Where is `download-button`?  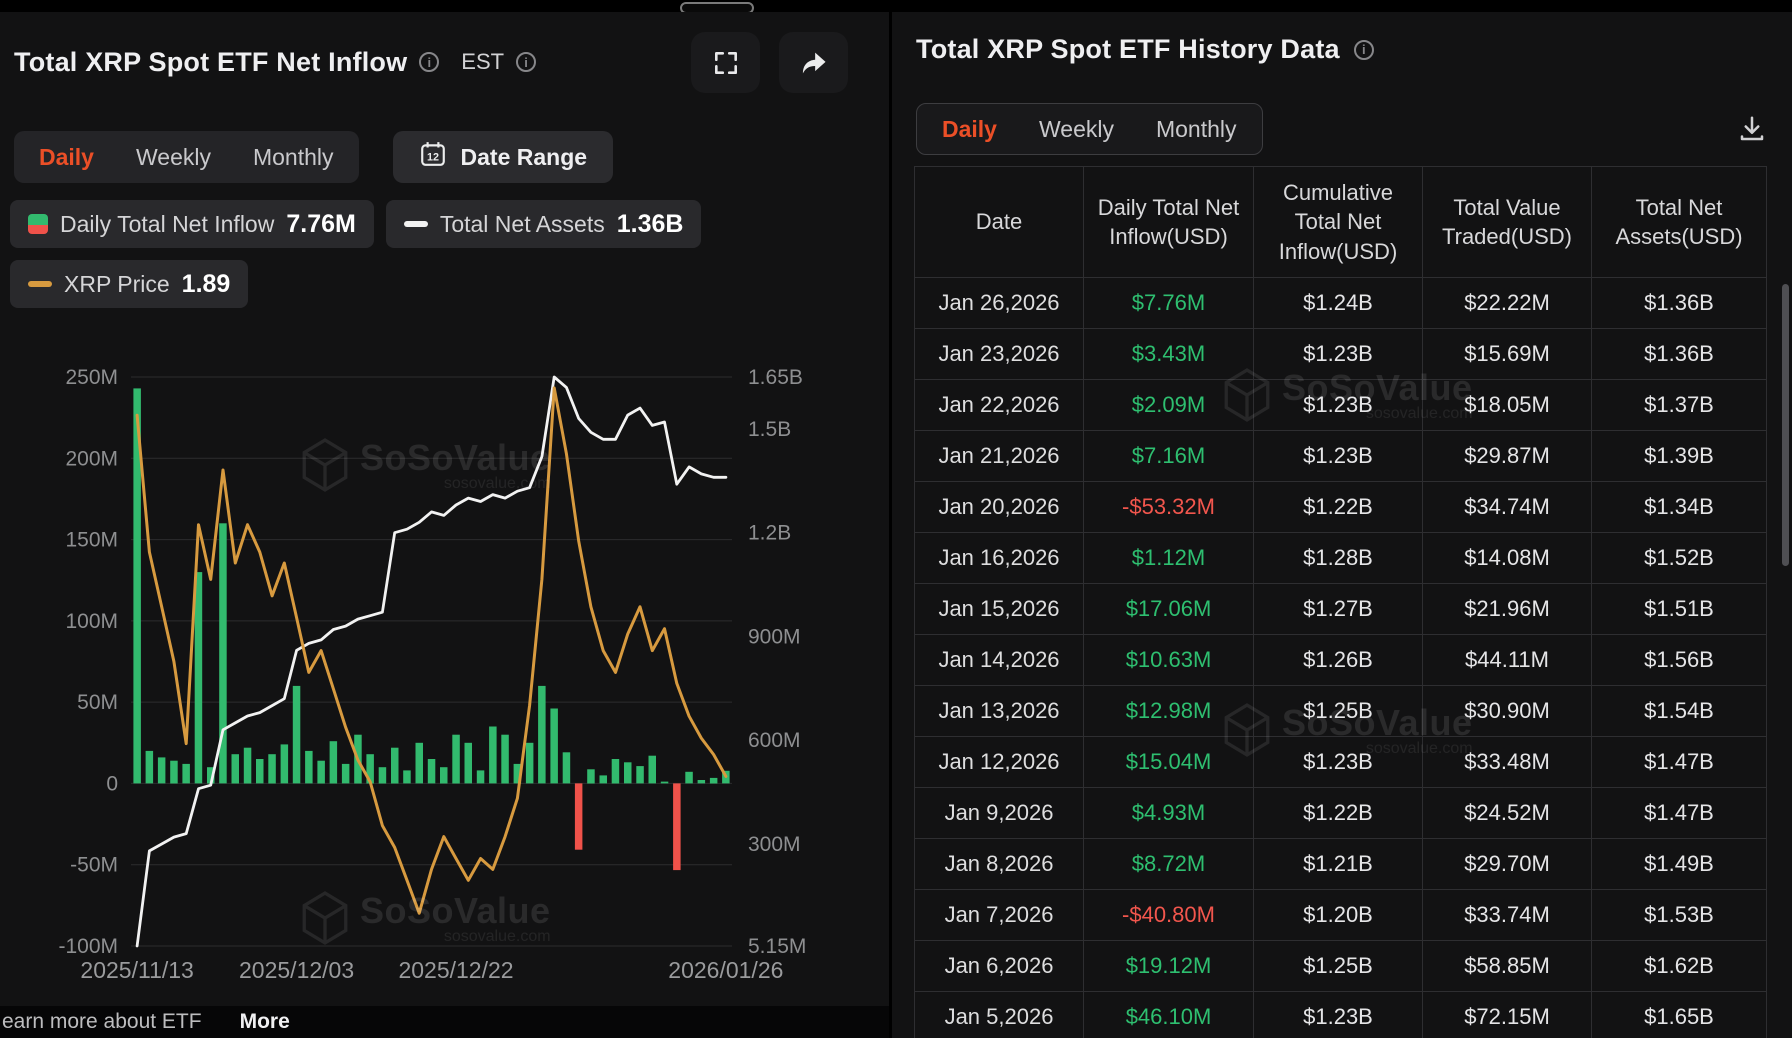
download-button is located at coordinates (1752, 131).